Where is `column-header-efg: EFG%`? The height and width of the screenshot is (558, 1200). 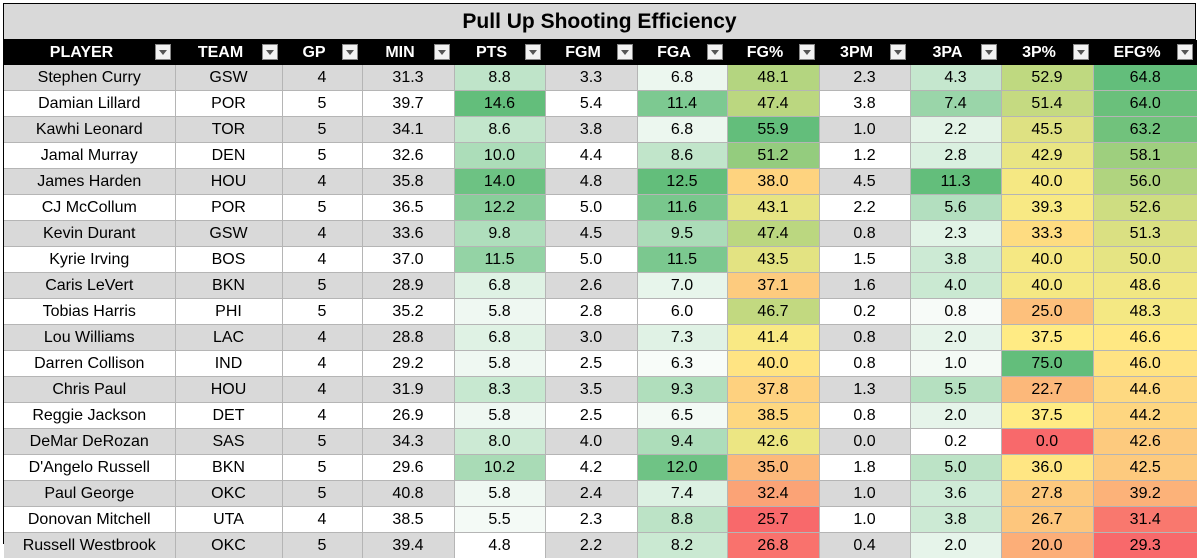 column-header-efg: EFG% is located at coordinates (1145, 52).